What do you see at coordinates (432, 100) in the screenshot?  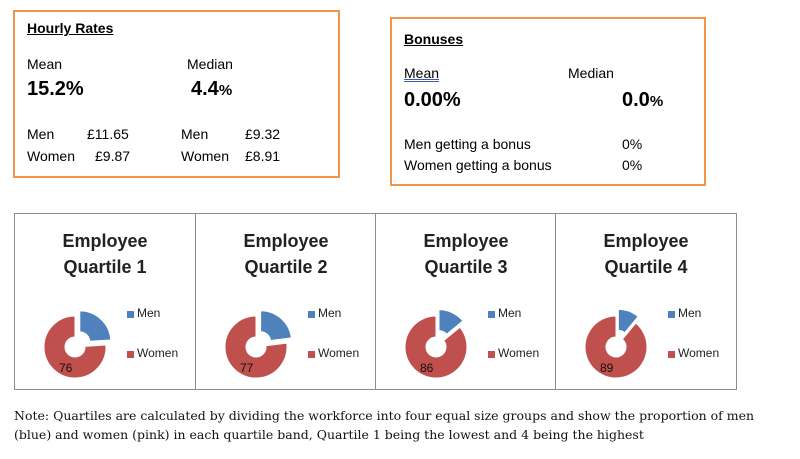 I see `bonuses-mean-value: 0.00%` at bounding box center [432, 100].